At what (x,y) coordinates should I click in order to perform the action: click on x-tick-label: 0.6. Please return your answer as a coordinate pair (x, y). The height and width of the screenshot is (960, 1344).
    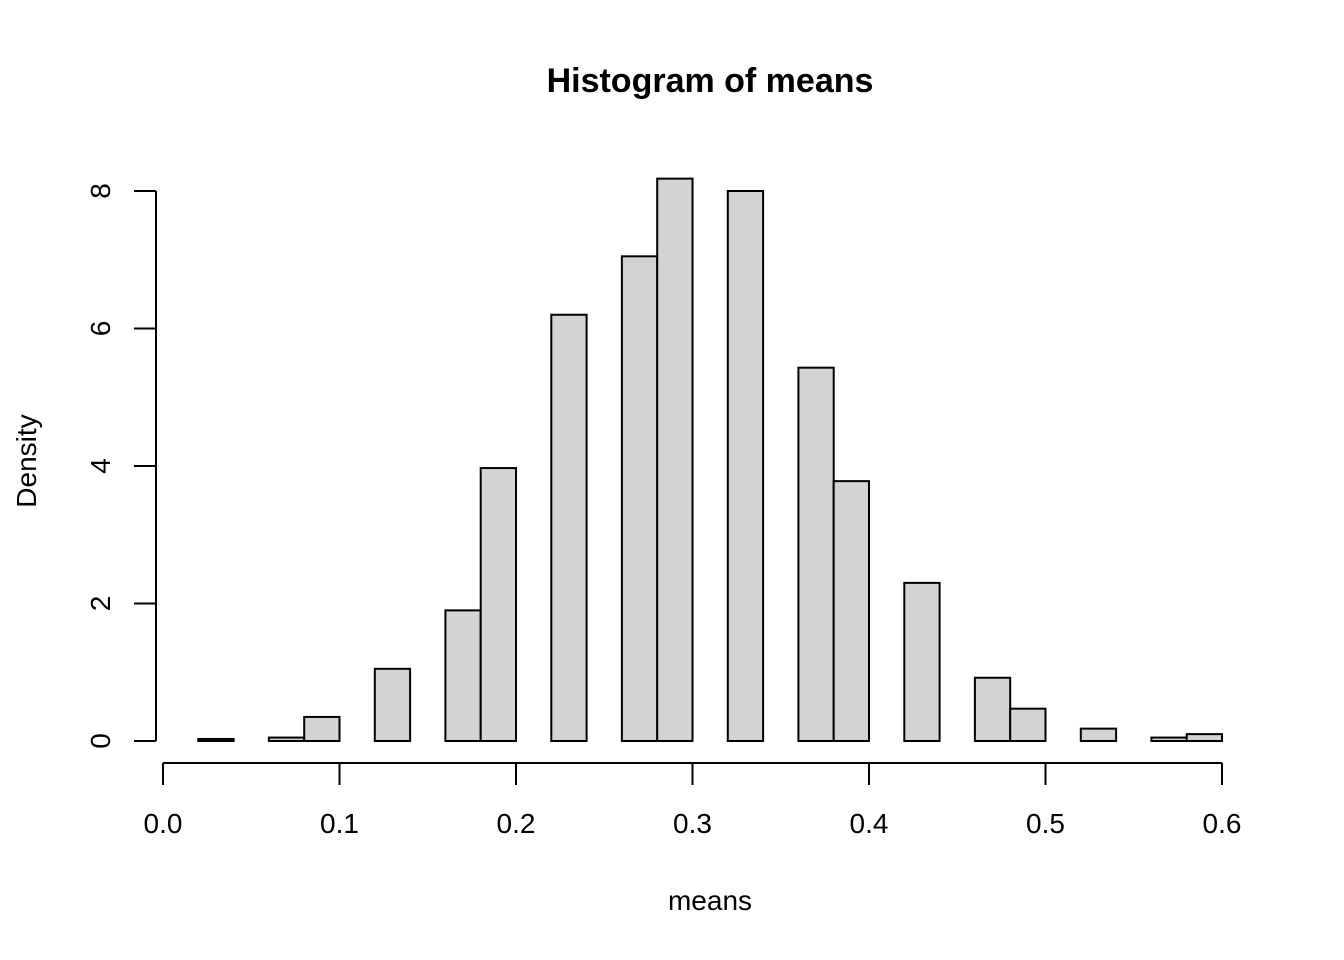
    Looking at the image, I should click on (1222, 823).